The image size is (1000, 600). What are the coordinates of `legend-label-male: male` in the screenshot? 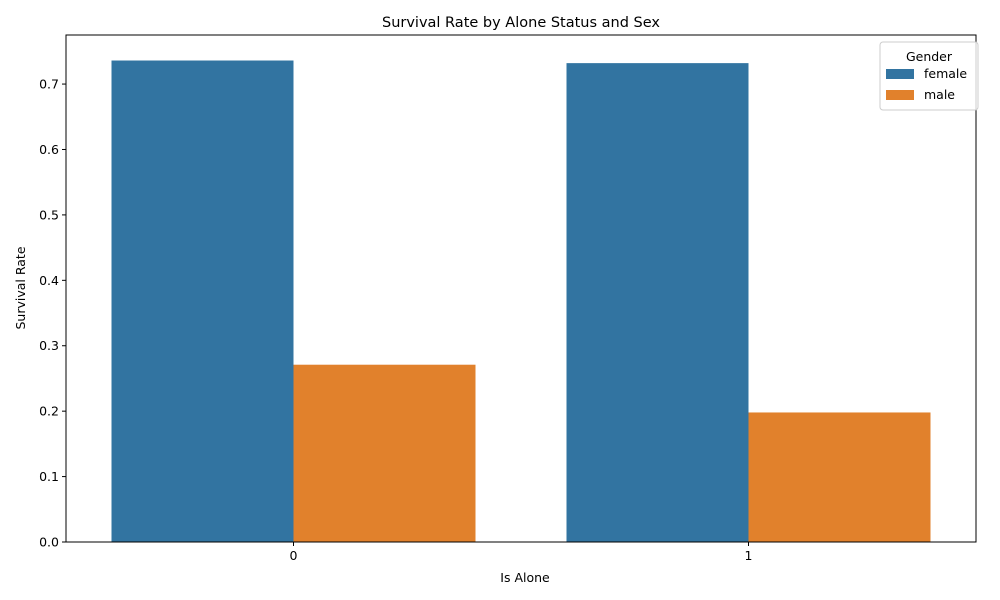 It's located at (939, 94).